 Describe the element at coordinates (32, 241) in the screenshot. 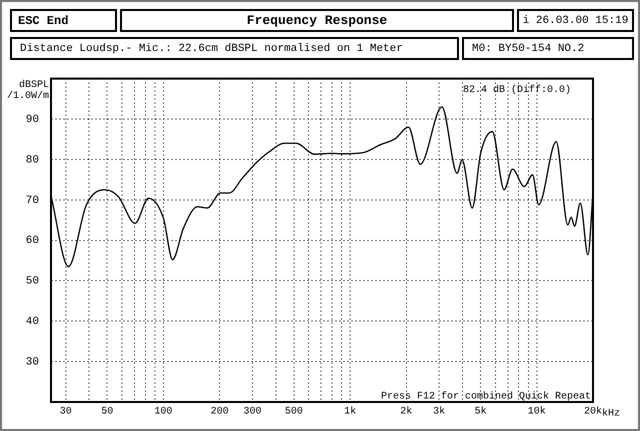

I see `y-tick-label: 60` at that location.